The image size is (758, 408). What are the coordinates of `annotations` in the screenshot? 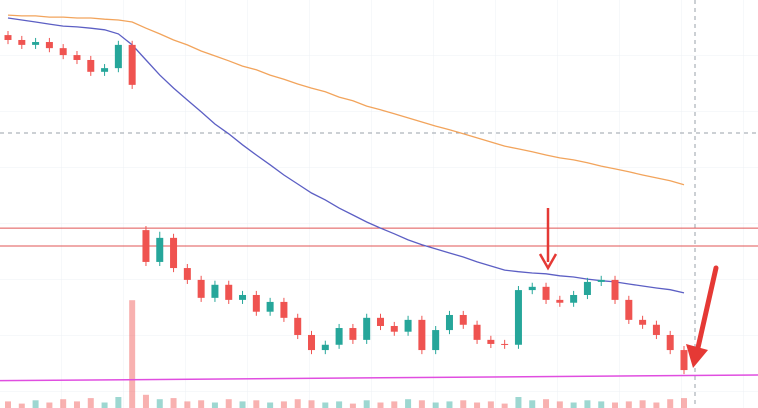 It's located at (628, 288).